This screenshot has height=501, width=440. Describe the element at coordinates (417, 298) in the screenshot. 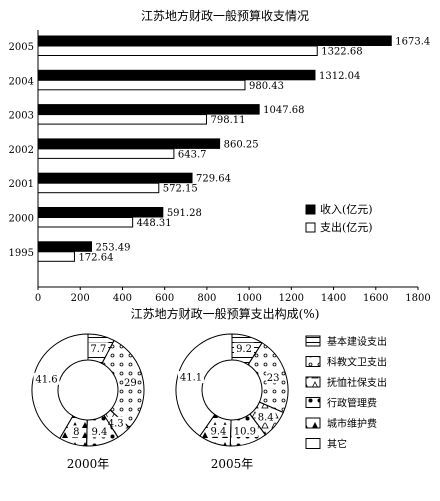

I see `x-tick-label: 1800` at that location.